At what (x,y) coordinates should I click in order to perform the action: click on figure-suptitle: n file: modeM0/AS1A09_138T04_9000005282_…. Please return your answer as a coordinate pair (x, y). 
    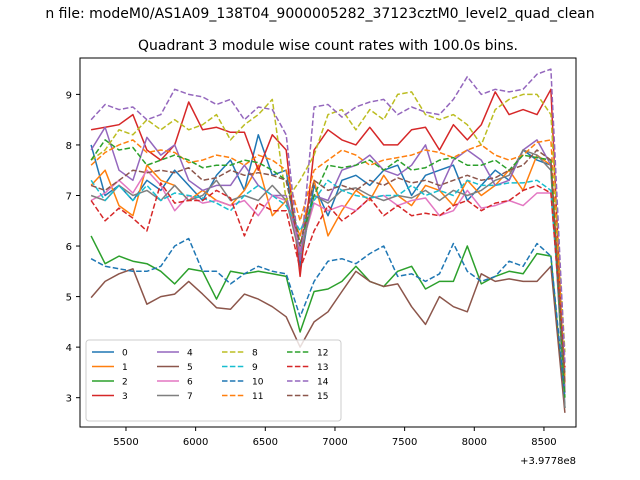
    Looking at the image, I should click on (319, 14).